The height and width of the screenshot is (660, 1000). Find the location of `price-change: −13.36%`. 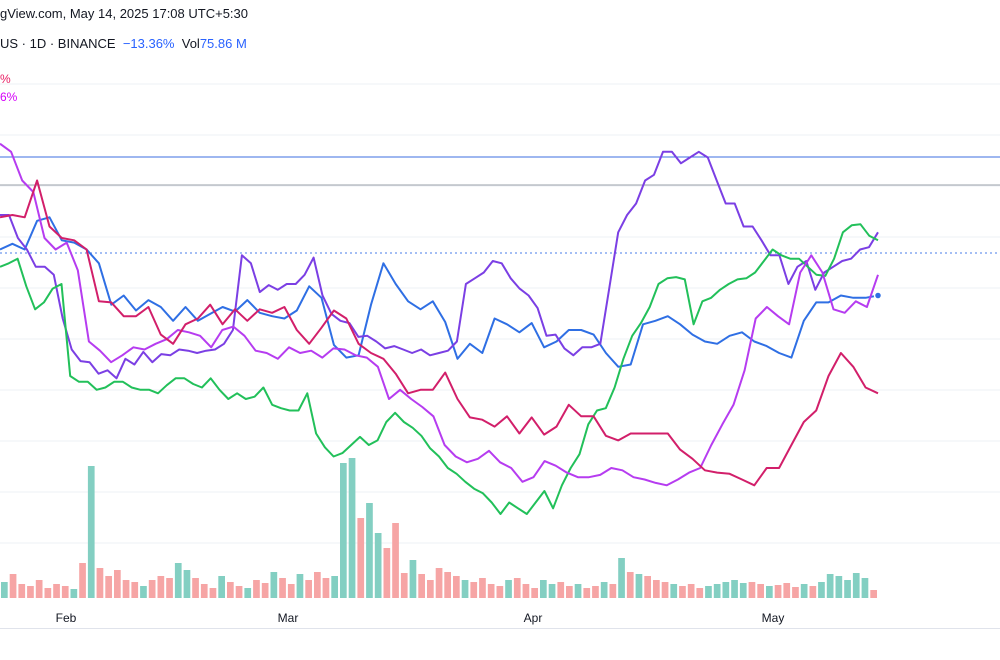

price-change: −13.36% is located at coordinates (148, 43).